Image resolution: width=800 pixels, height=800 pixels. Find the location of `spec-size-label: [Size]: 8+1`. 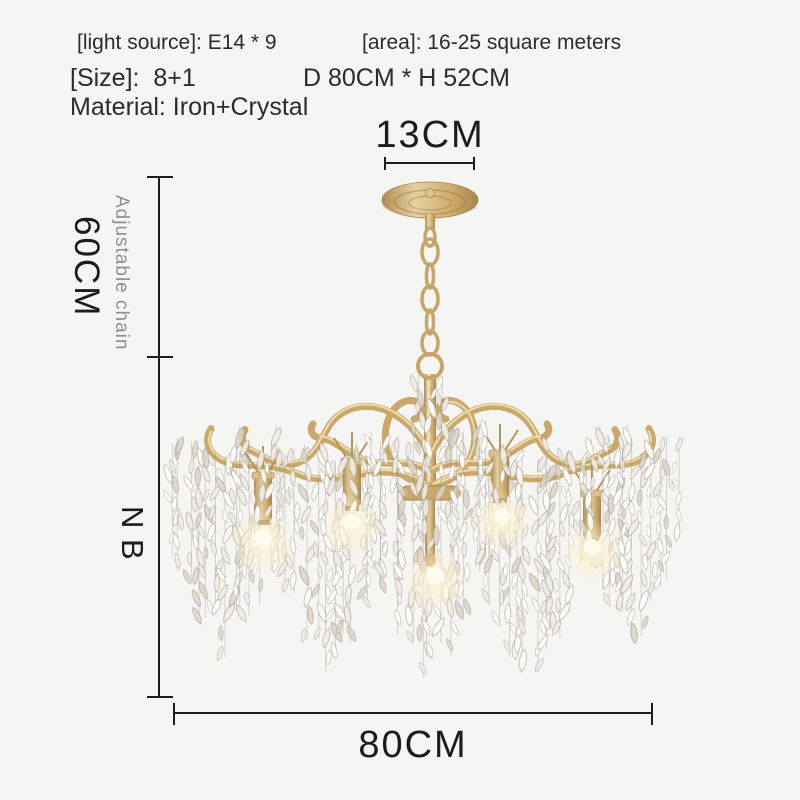

spec-size-label: [Size]: 8+1 is located at coordinates (133, 78).